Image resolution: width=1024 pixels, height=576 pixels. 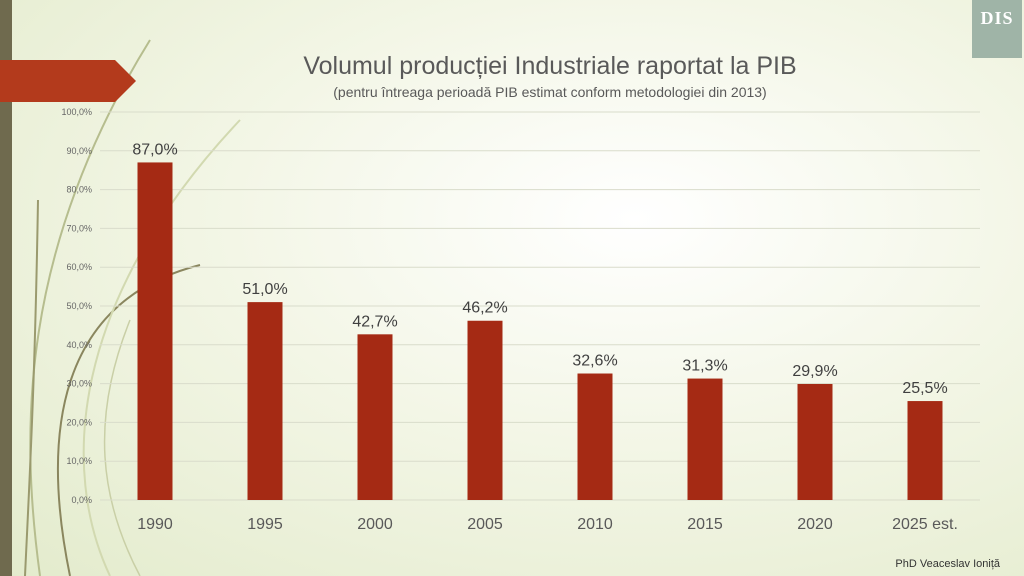 I want to click on y-tick-label: 70,0%, so click(x=79, y=228).